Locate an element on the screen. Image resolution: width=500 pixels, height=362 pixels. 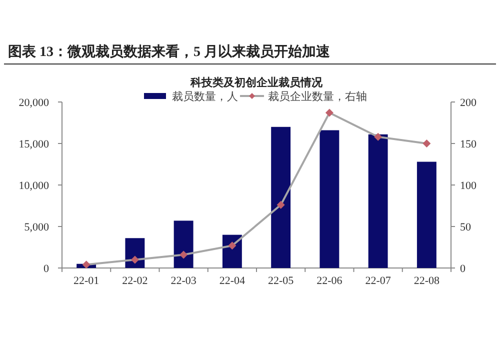
legend-label: 裁员企业数量，右轴 is located at coordinates (317, 96).